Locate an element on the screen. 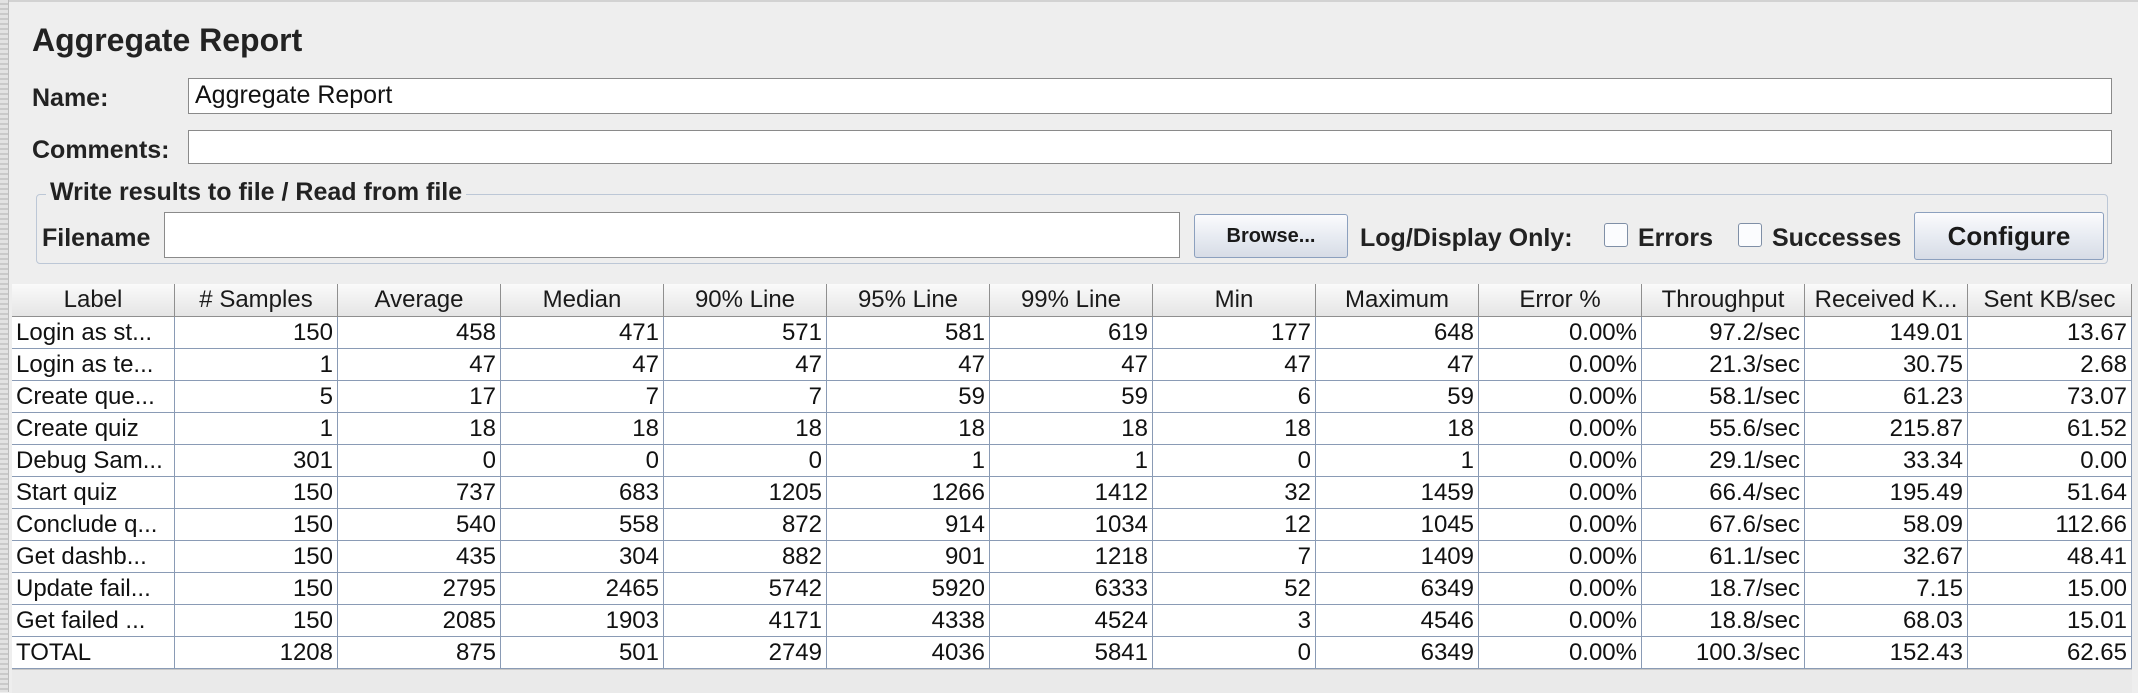  filename-field is located at coordinates (672, 235).